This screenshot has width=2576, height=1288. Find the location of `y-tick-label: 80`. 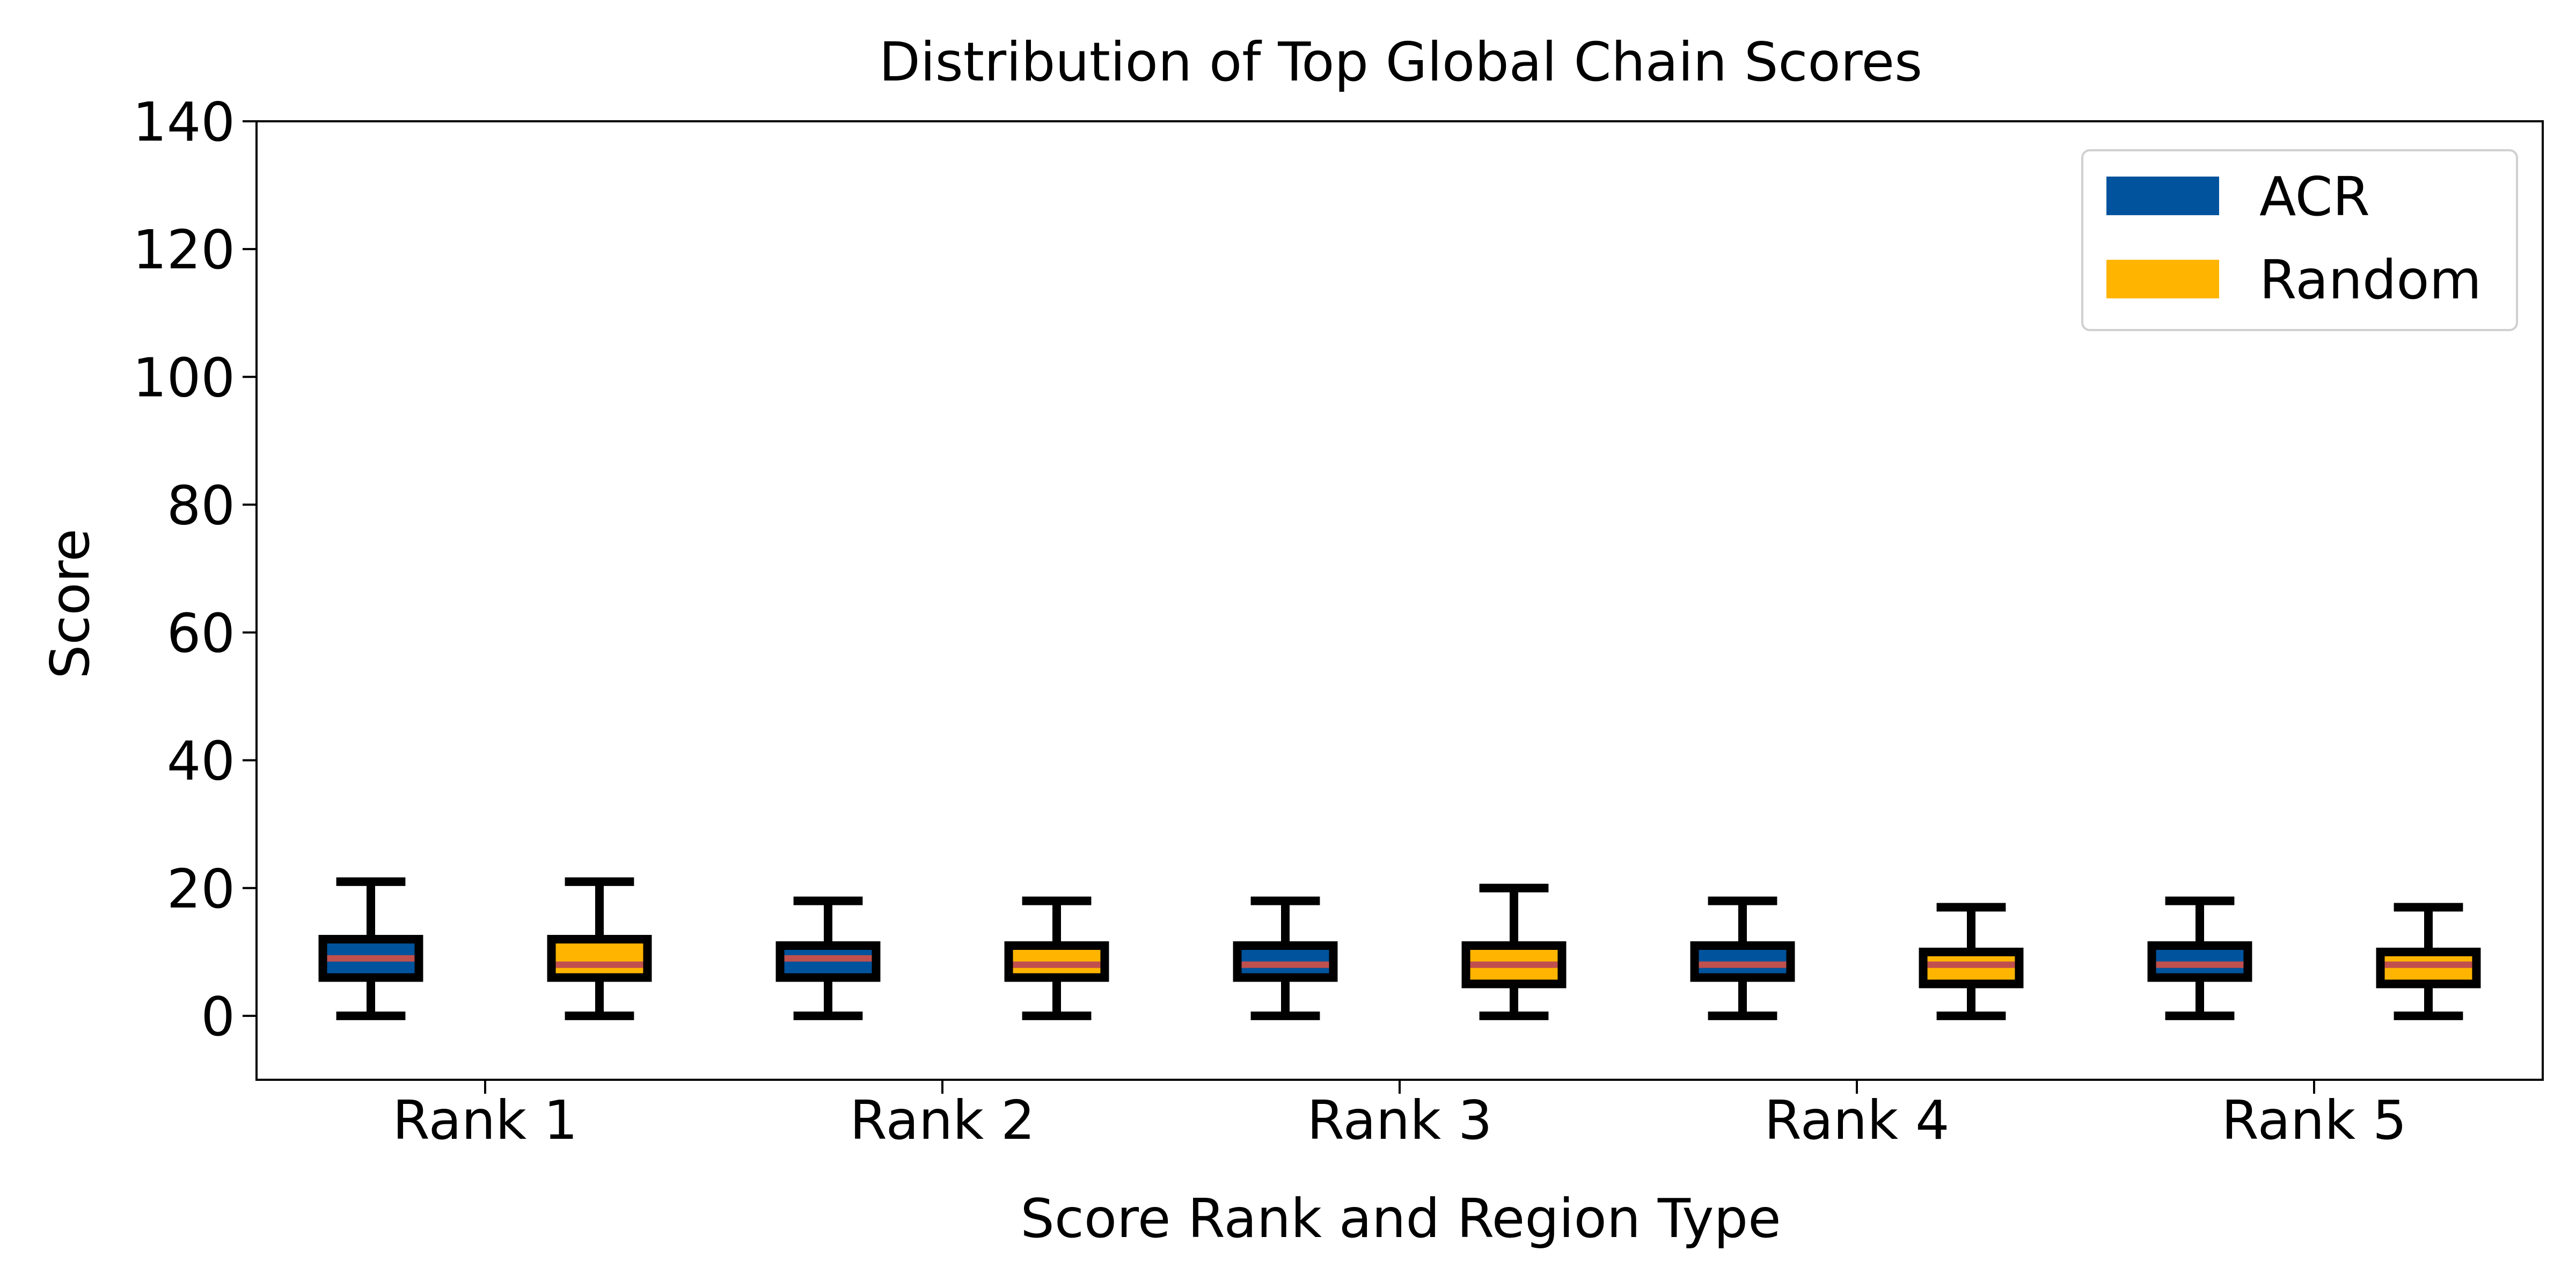

y-tick-label: 80 is located at coordinates (201, 505).